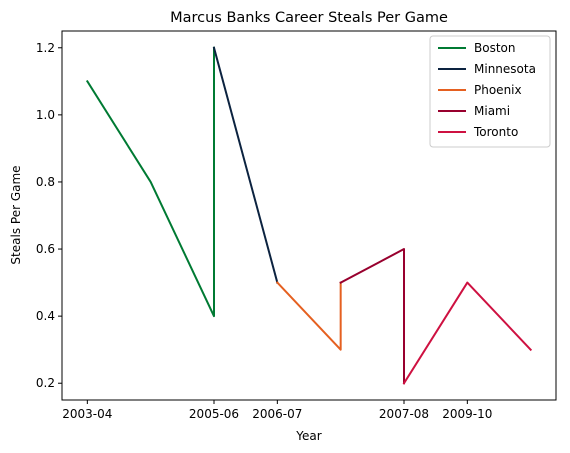 Image resolution: width=570 pixels, height=453 pixels. I want to click on legend-box, so click(490, 91).